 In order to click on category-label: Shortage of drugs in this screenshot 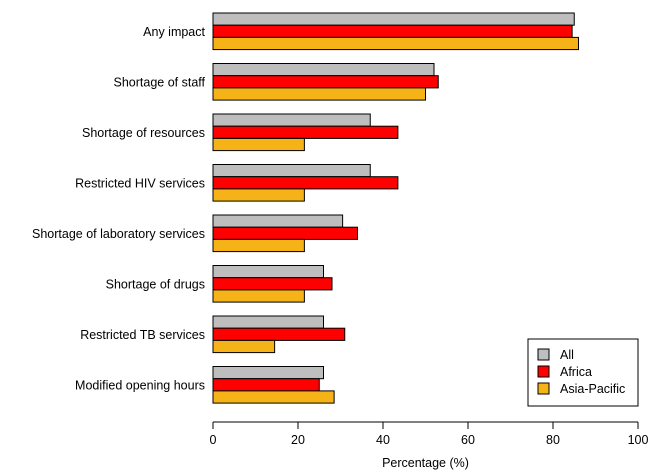, I will do `click(155, 284)`.